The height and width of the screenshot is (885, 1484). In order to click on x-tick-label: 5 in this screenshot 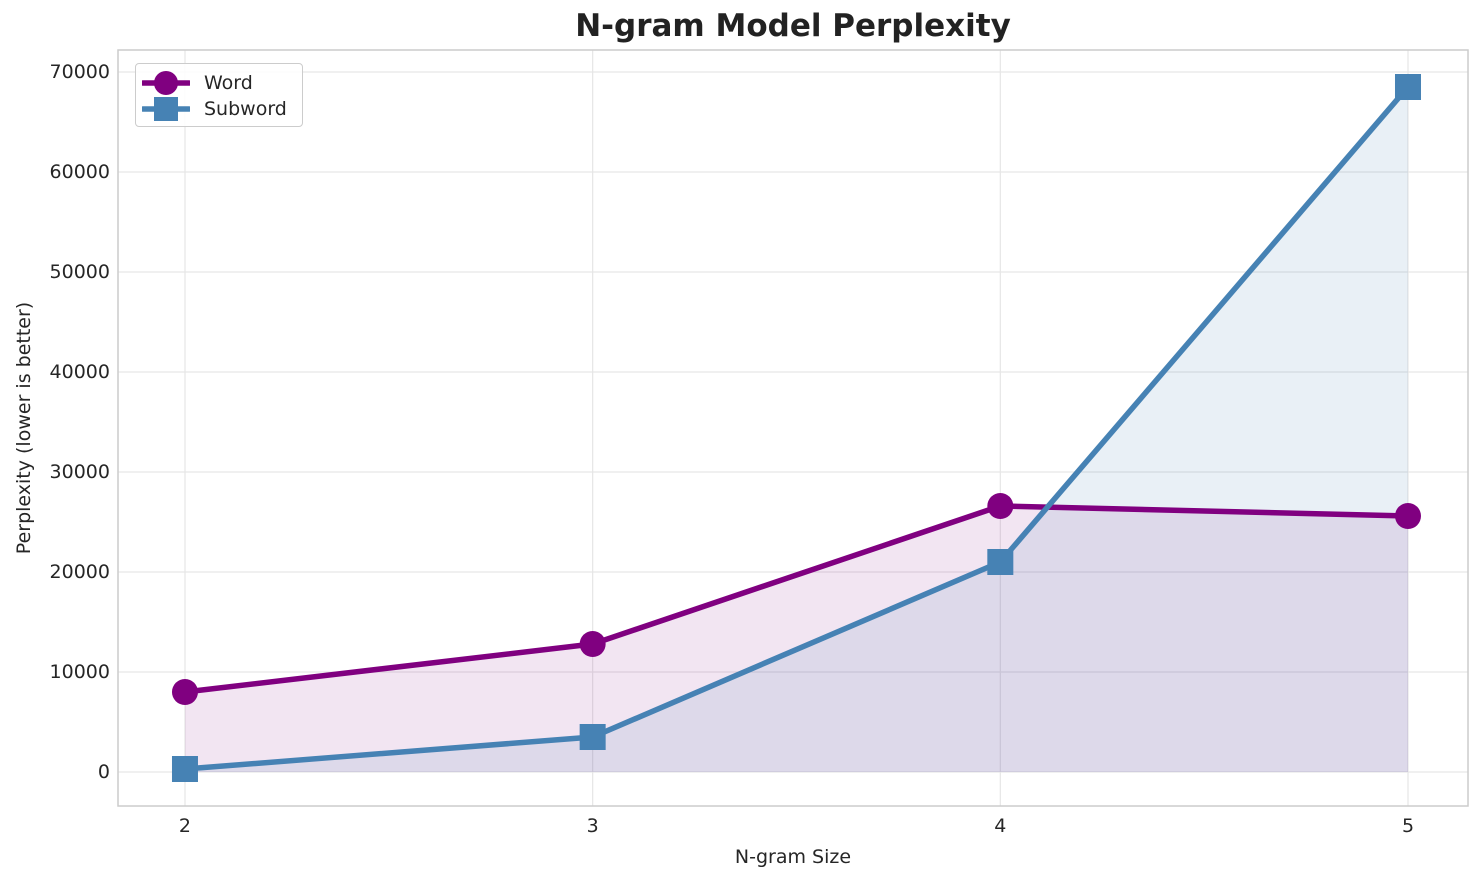, I will do `click(1408, 826)`.